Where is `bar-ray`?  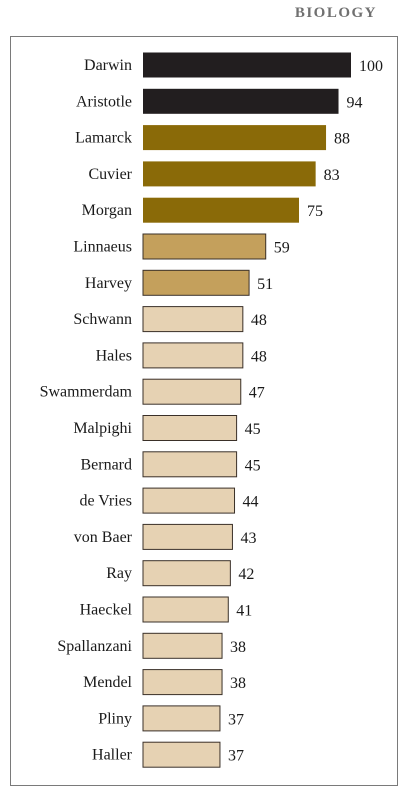
bar-ray is located at coordinates (186, 573).